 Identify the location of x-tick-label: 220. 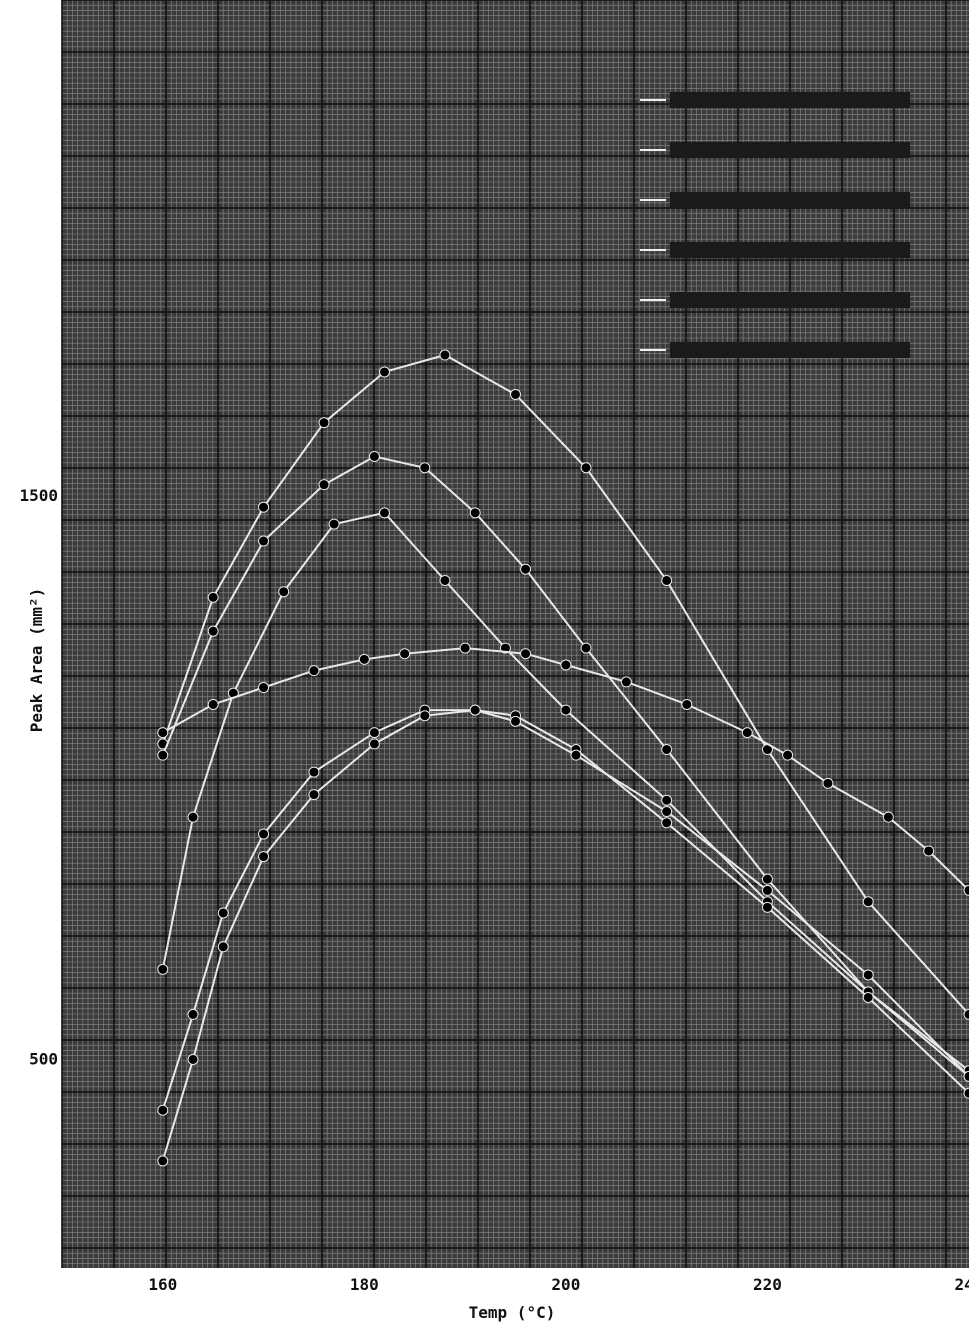
(767, 1284).